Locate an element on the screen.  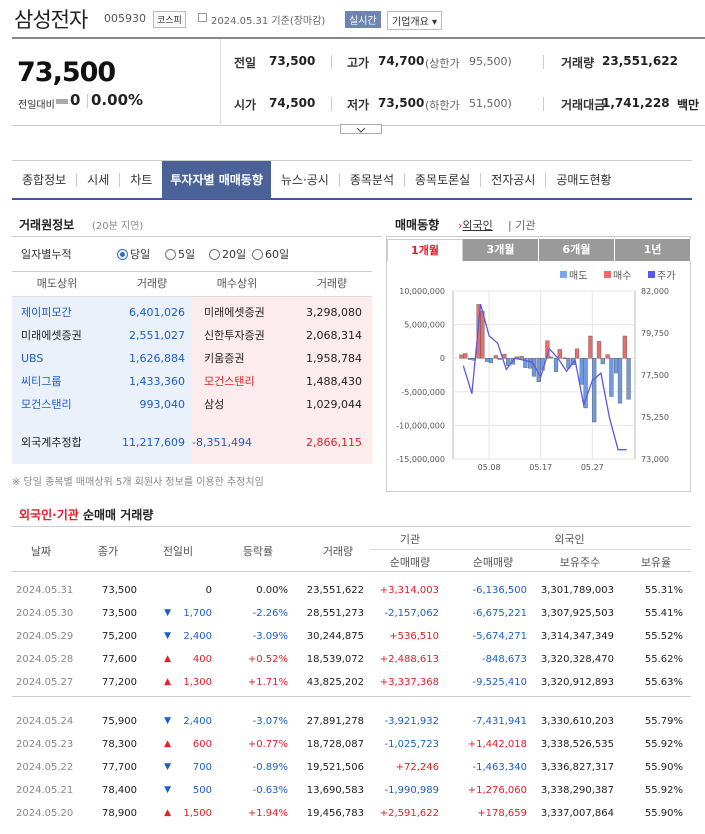
chevron-down-icon is located at coordinates (361, 130).